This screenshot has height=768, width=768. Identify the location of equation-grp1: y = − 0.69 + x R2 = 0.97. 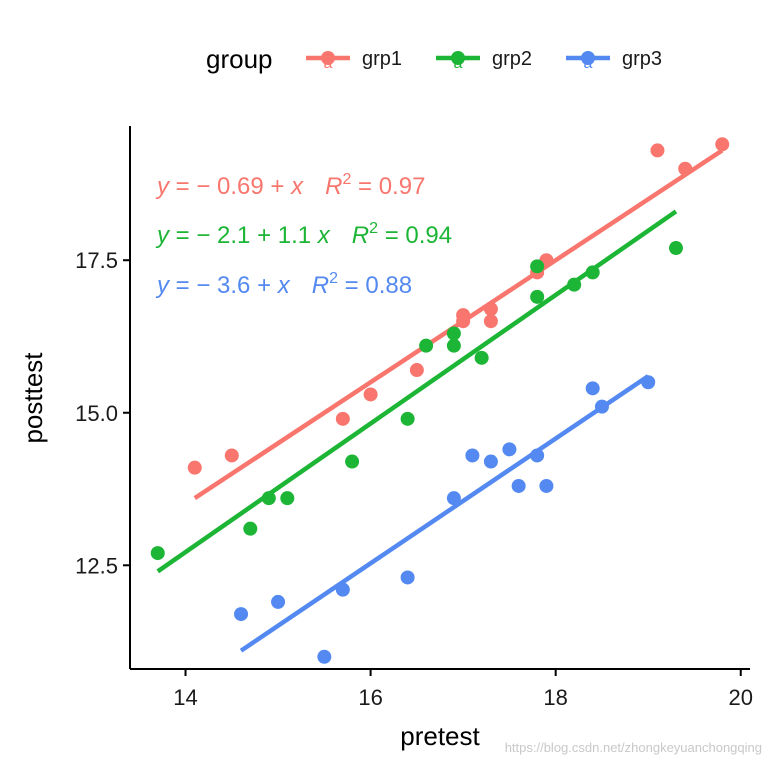
(290, 185).